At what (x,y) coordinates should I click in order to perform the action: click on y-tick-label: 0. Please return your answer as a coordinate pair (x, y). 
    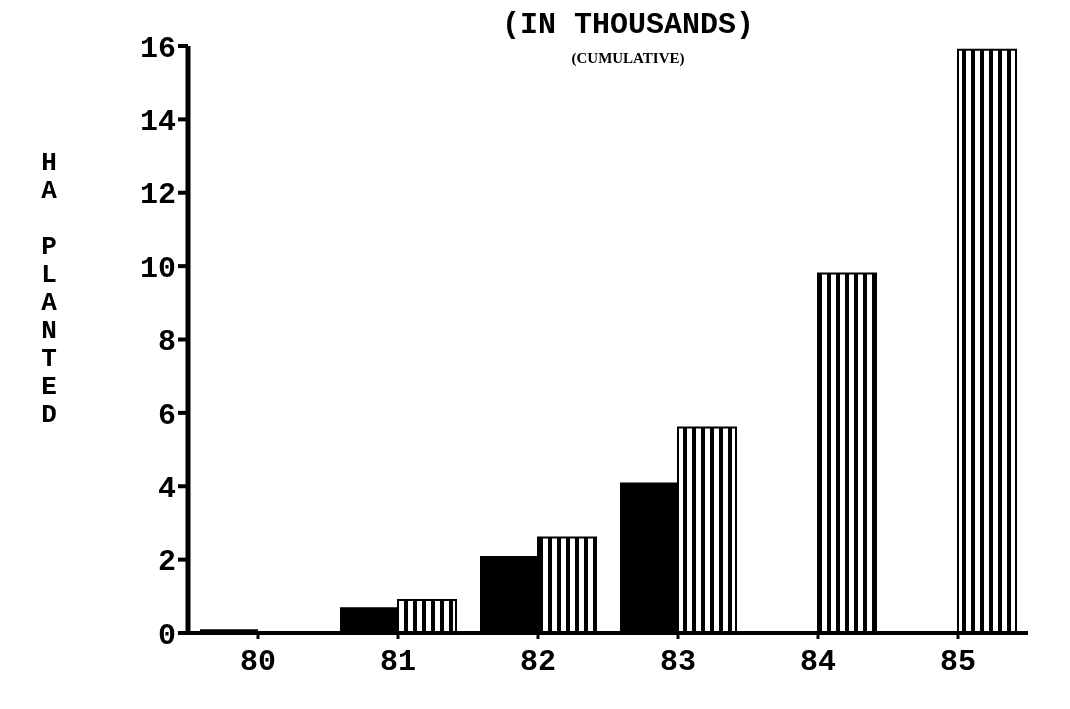
    Looking at the image, I should click on (166, 635).